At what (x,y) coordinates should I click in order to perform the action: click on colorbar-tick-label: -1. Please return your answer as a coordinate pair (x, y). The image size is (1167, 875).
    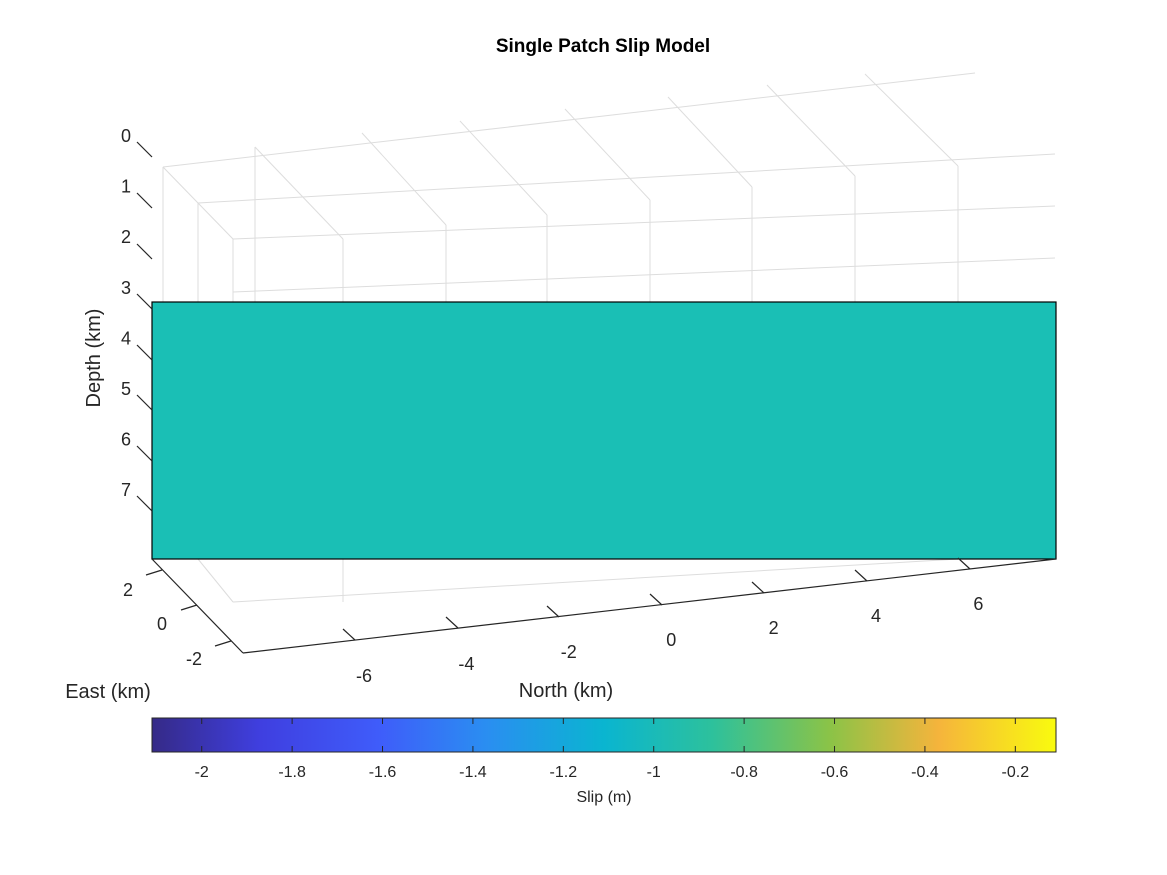
    Looking at the image, I should click on (654, 772).